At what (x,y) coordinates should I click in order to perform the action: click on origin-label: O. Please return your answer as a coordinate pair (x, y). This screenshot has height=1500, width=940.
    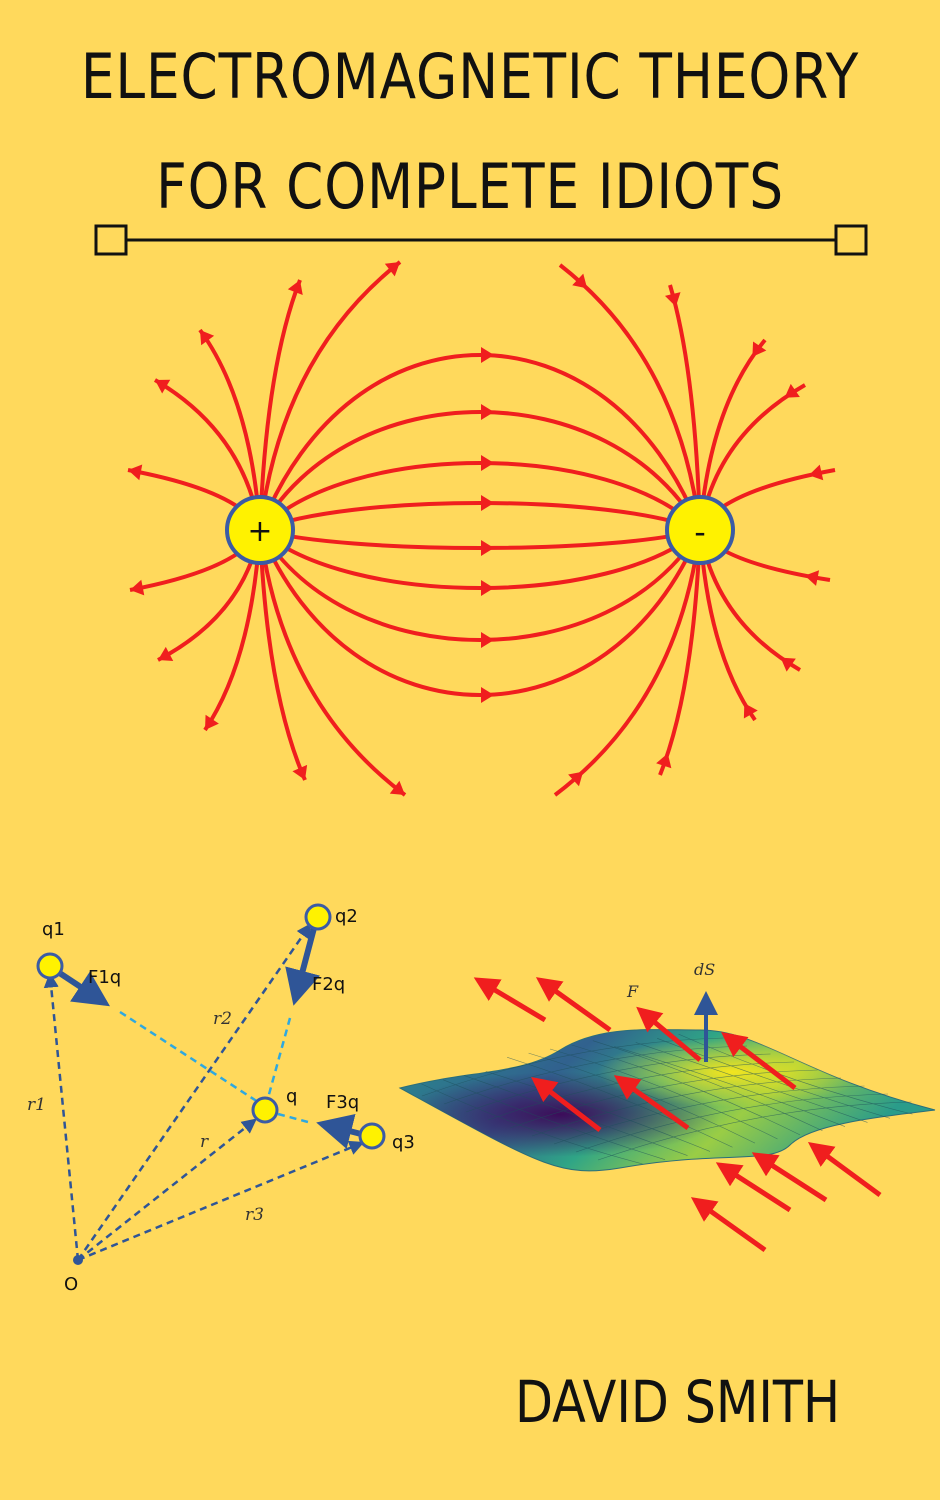
    Looking at the image, I should click on (71, 1284).